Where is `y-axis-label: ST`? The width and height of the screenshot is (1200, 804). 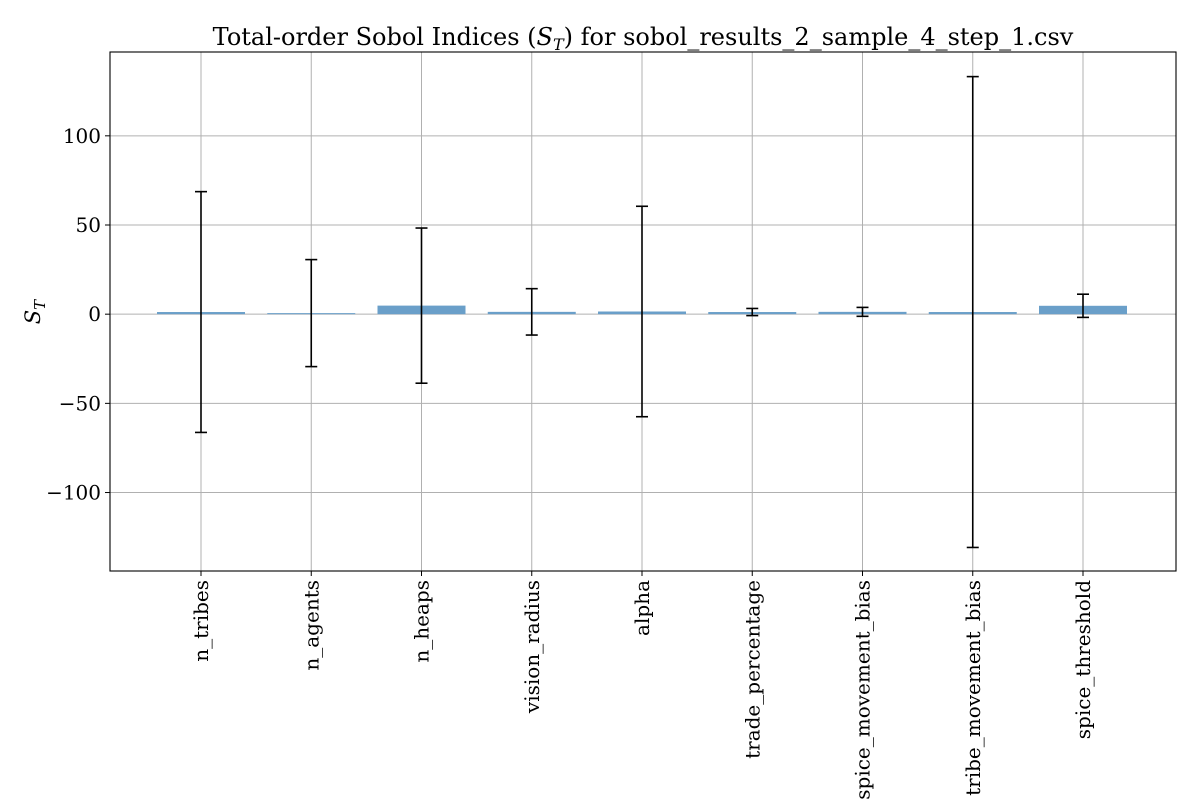
y-axis-label: ST is located at coordinates (35, 311).